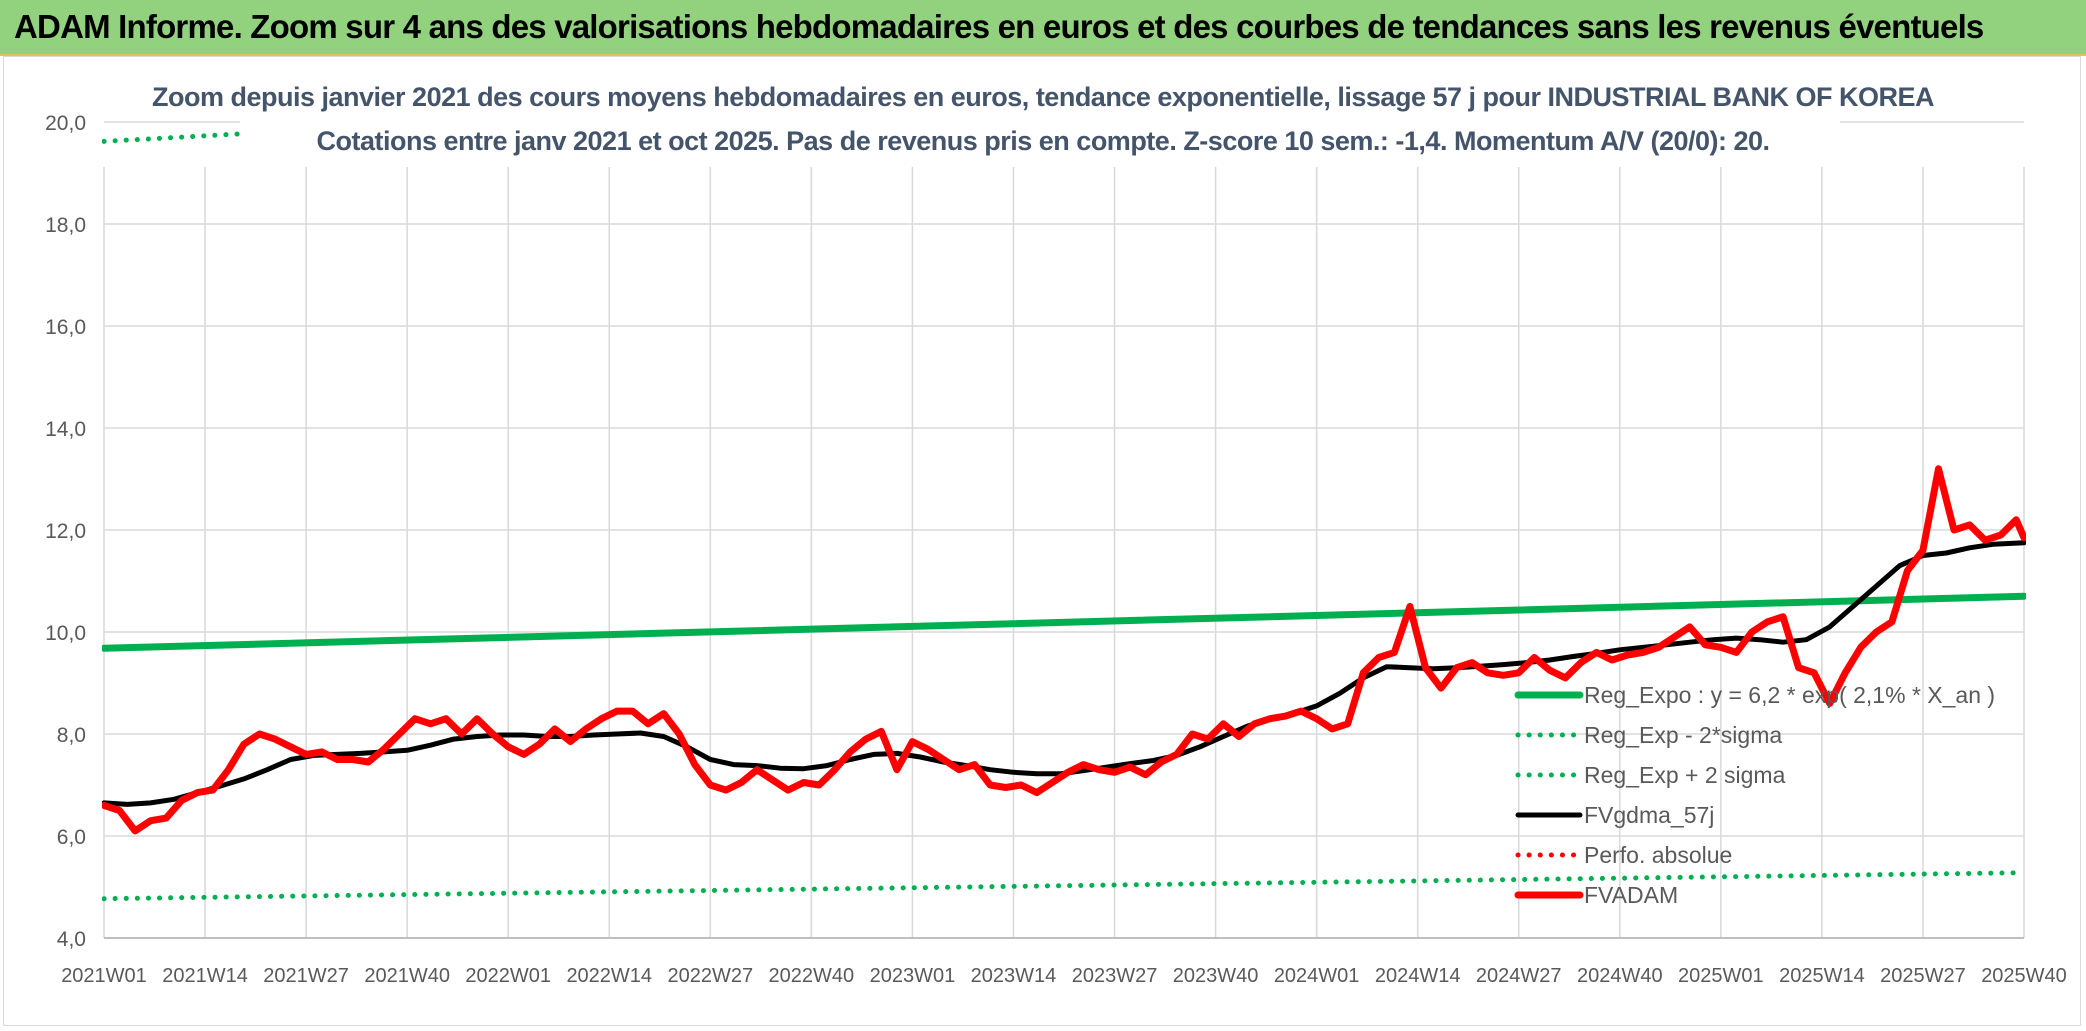 The width and height of the screenshot is (2086, 1031). I want to click on x-tick-label: 2022W14, so click(609, 976).